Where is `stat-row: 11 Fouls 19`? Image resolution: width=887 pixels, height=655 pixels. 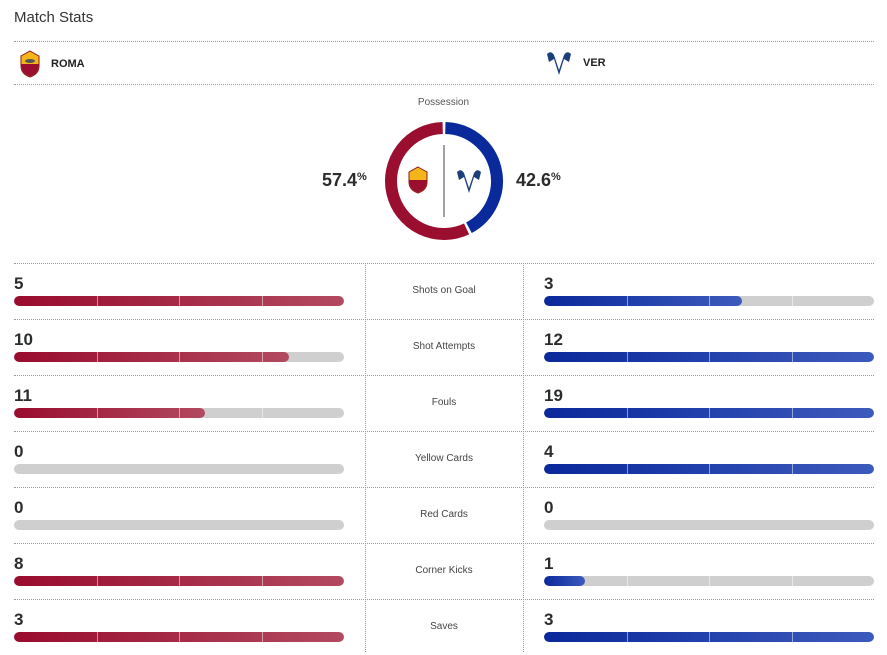 stat-row: 11 Fouls 19 is located at coordinates (443, 403).